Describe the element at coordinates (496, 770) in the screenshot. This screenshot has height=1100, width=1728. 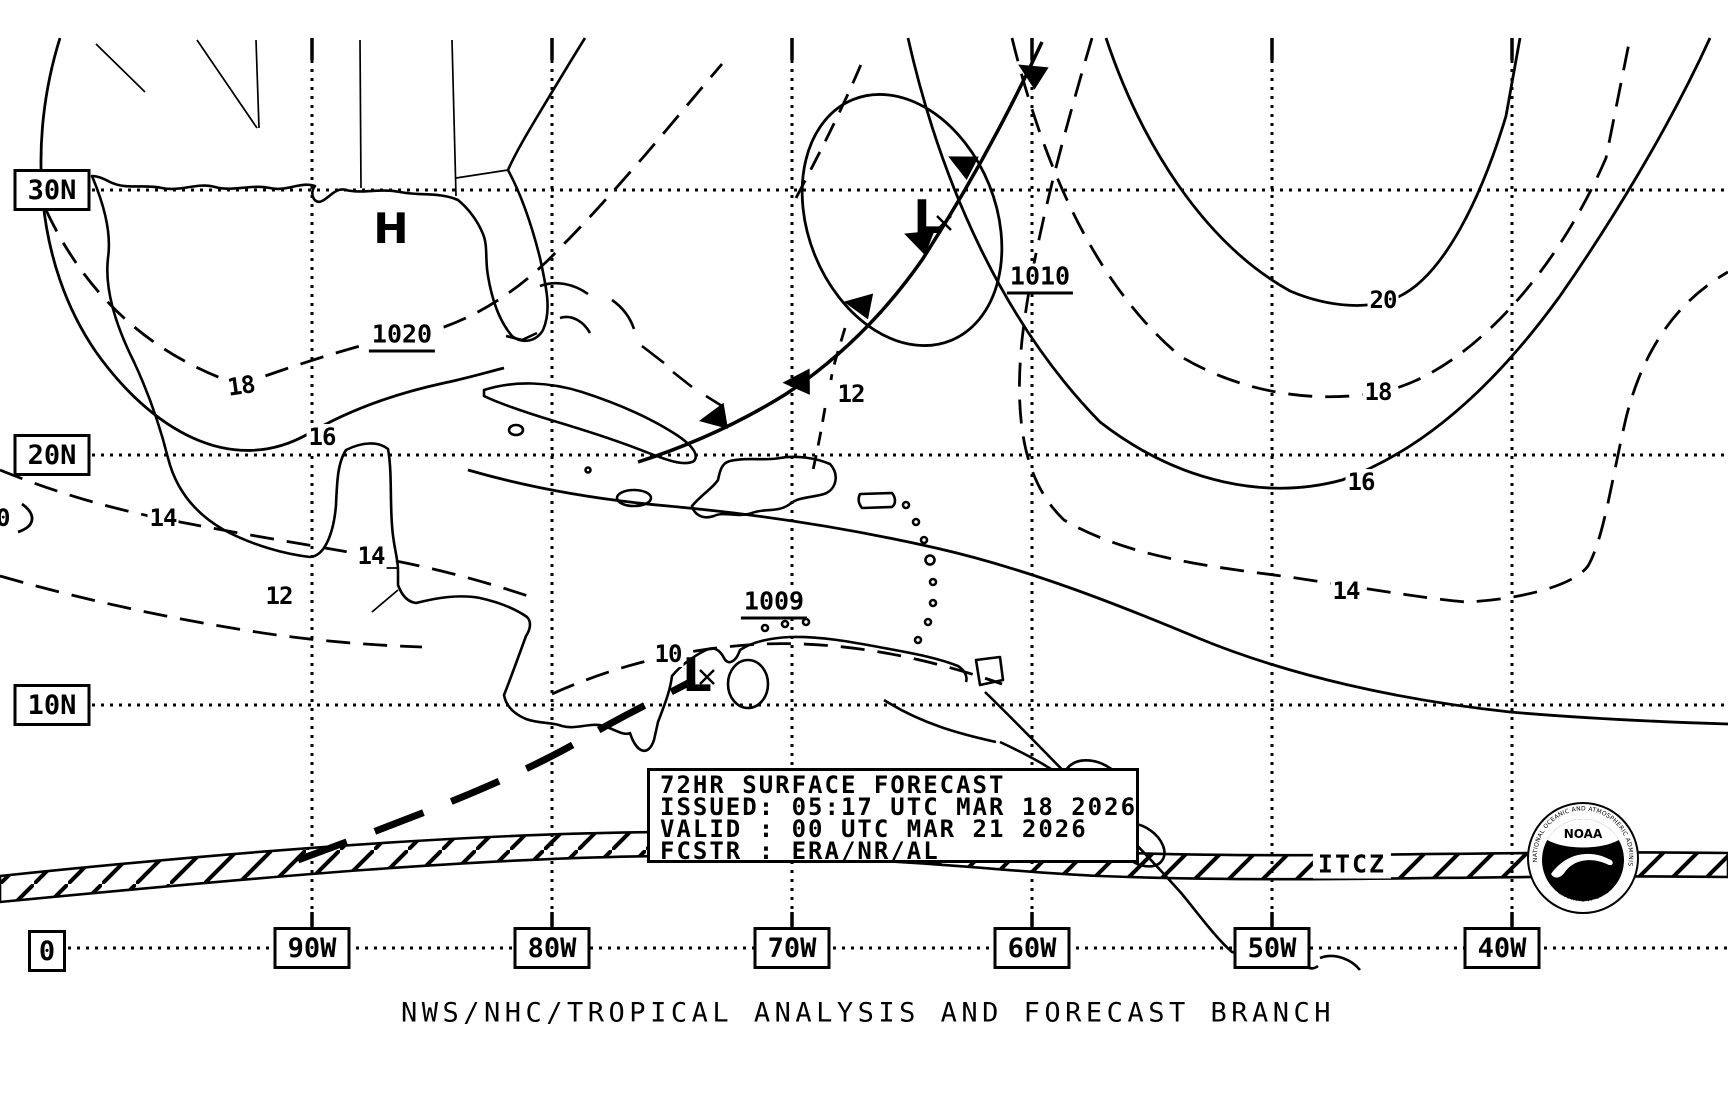
I see `monsoon-trough` at that location.